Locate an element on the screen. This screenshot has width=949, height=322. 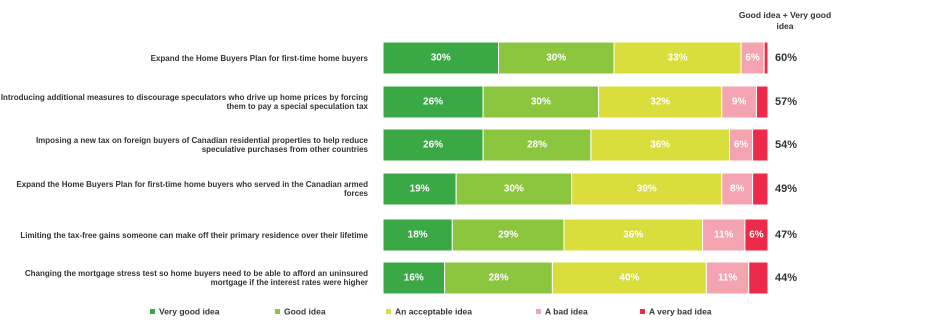
segment-label: 33% is located at coordinates (678, 58).